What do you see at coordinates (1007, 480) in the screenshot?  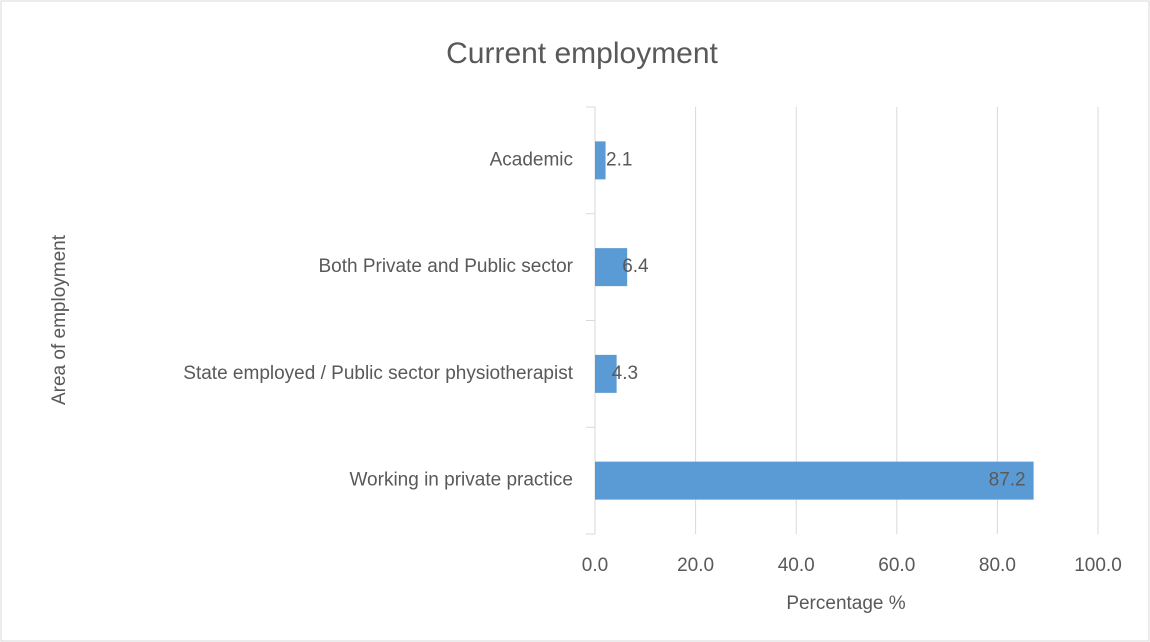 I see `data-label: 87.2` at bounding box center [1007, 480].